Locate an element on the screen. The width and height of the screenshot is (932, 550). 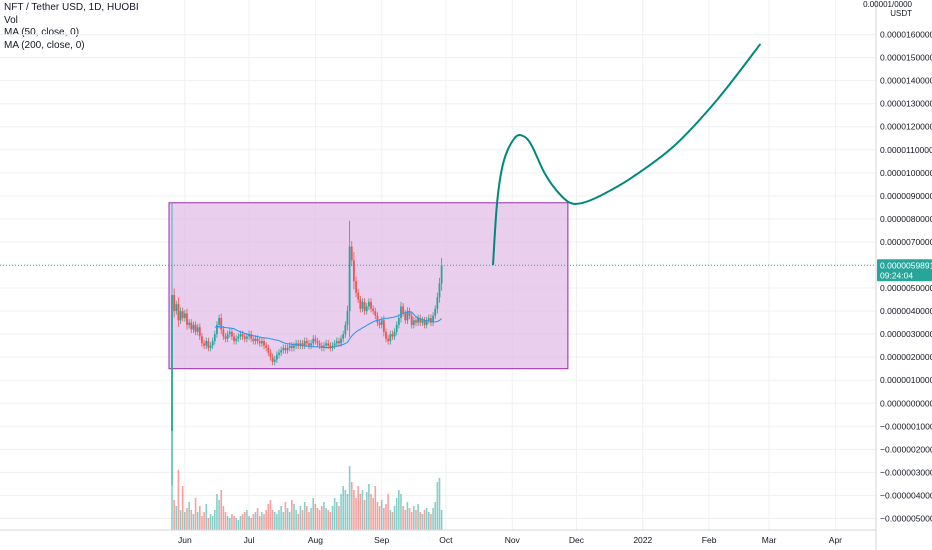
y-tick-label: 0.0000010000 is located at coordinates (906, 380).